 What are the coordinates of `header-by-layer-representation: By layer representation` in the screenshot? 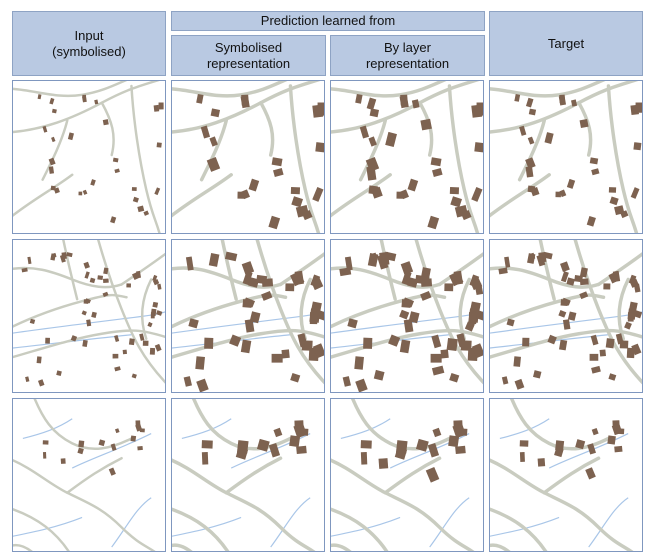 It's located at (407, 55).